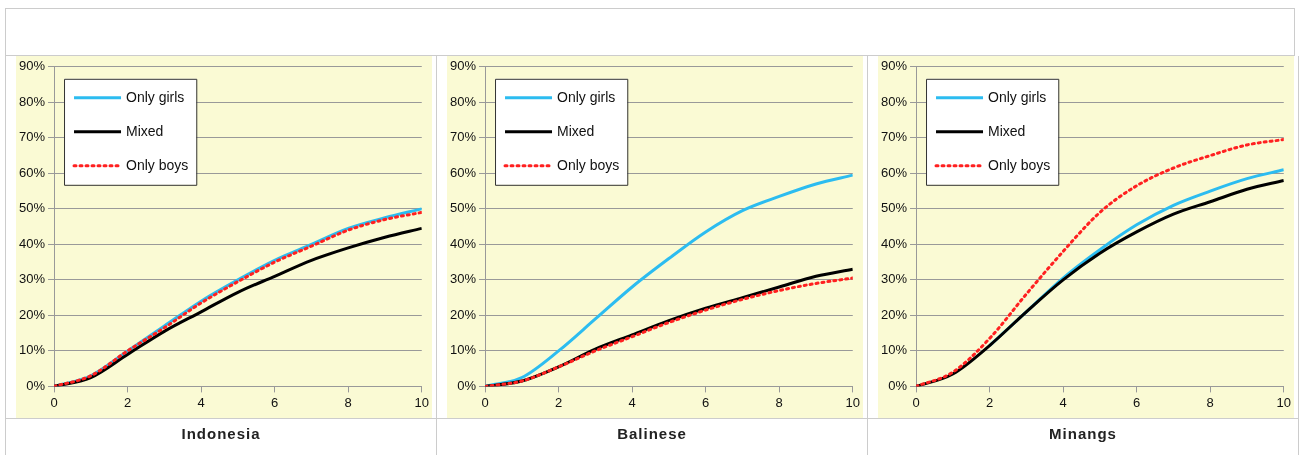  I want to click on x-axis-title: Balinese, so click(652, 436).